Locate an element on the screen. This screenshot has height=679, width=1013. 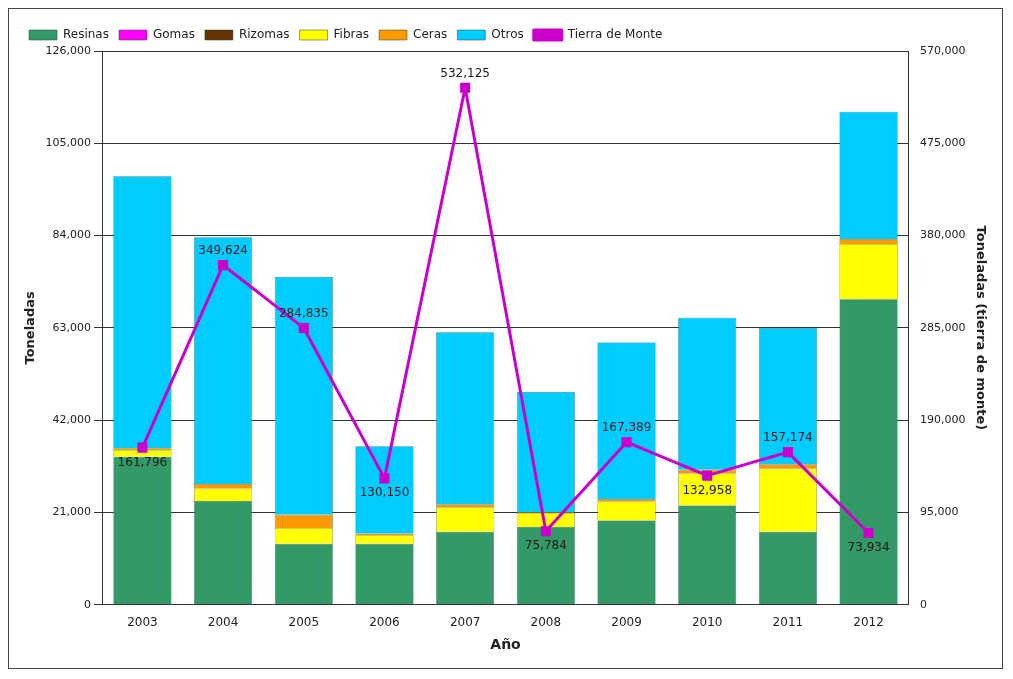
y2-axis-title: Toneladas (tierra de monte) is located at coordinates (981, 328).